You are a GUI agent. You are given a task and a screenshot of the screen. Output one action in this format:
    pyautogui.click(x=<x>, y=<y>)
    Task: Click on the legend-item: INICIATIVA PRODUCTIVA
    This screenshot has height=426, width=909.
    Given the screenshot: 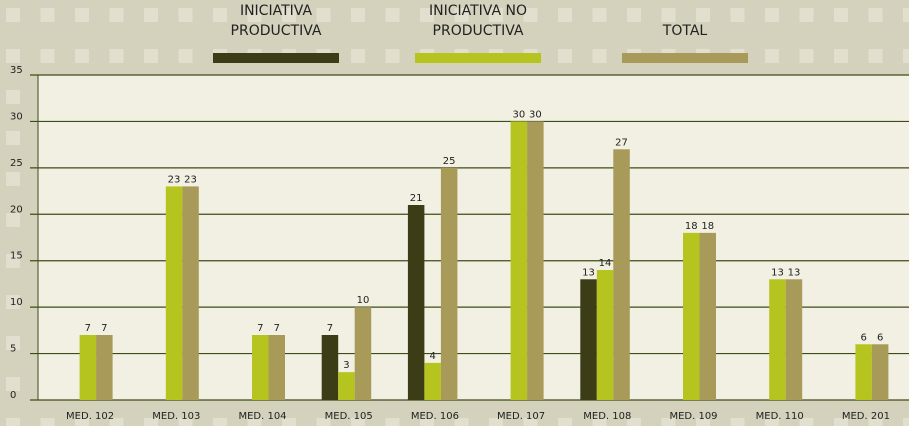 What is the action you would take?
    pyautogui.click(x=276, y=31)
    